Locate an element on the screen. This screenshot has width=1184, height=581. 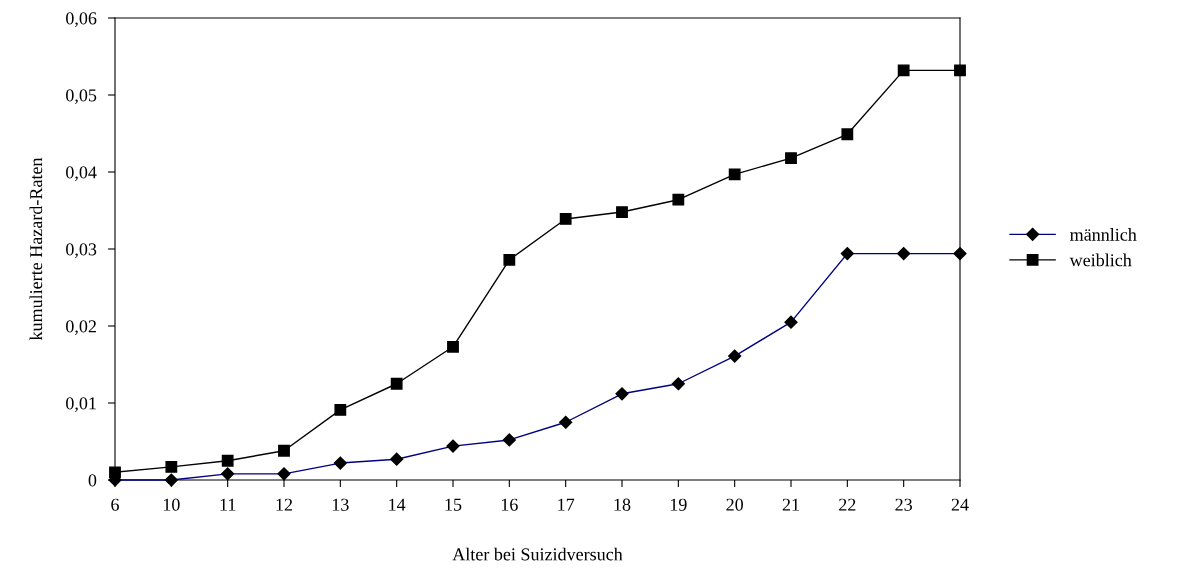
x-axis-title: Alter bei Suizidversuch is located at coordinates (537, 554).